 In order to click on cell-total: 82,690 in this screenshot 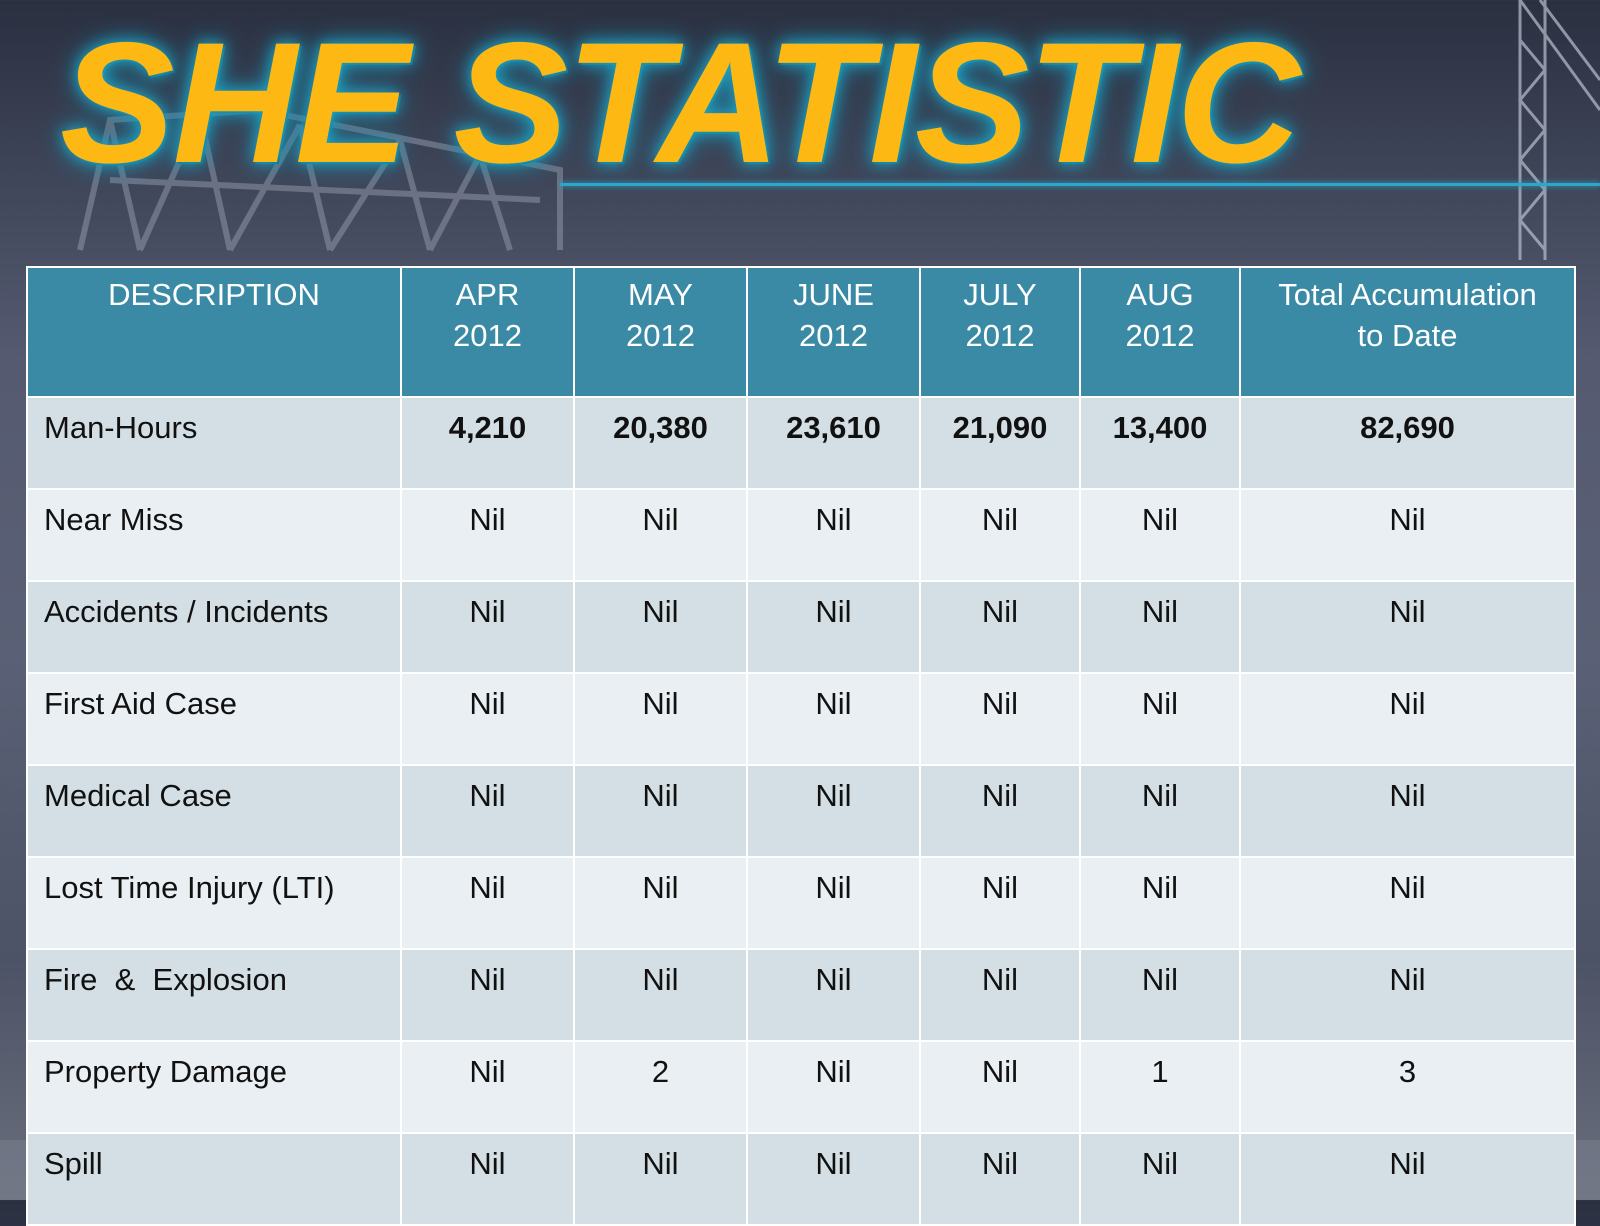, I will do `click(1407, 443)`.